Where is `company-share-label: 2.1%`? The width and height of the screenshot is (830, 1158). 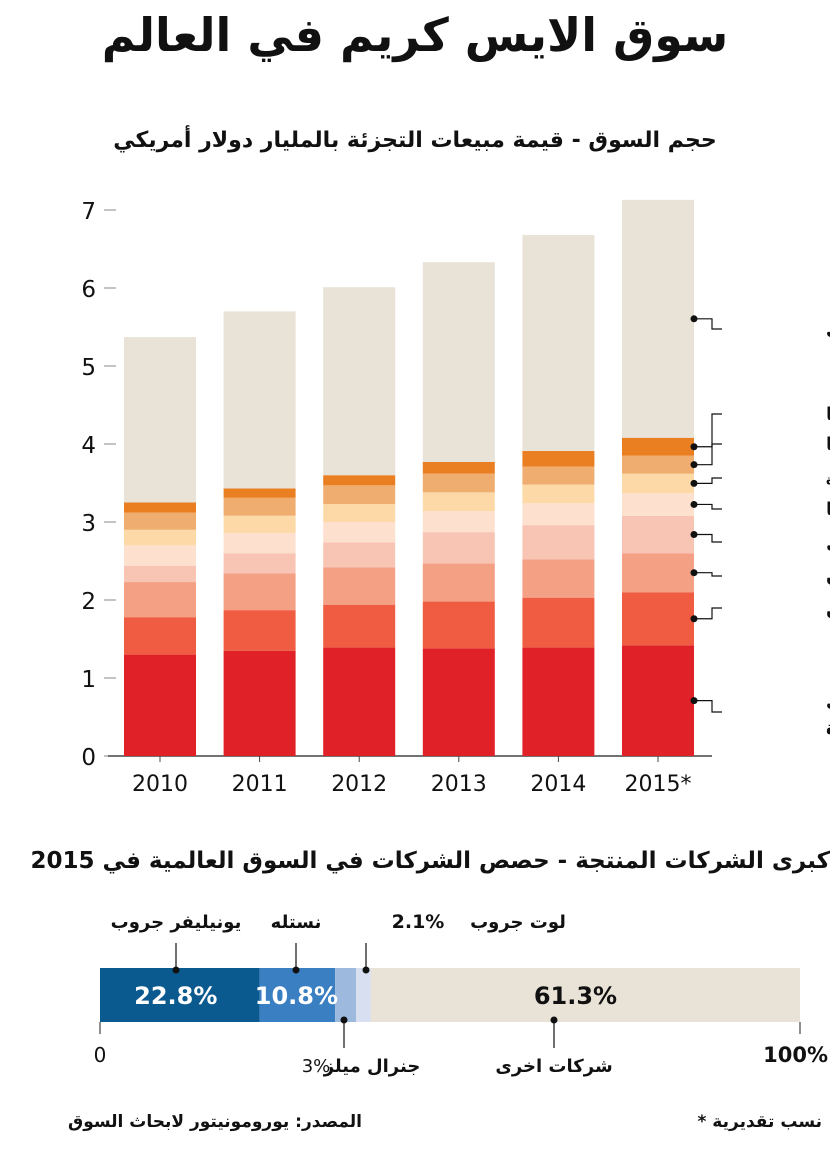 company-share-label: 2.1% is located at coordinates (418, 922).